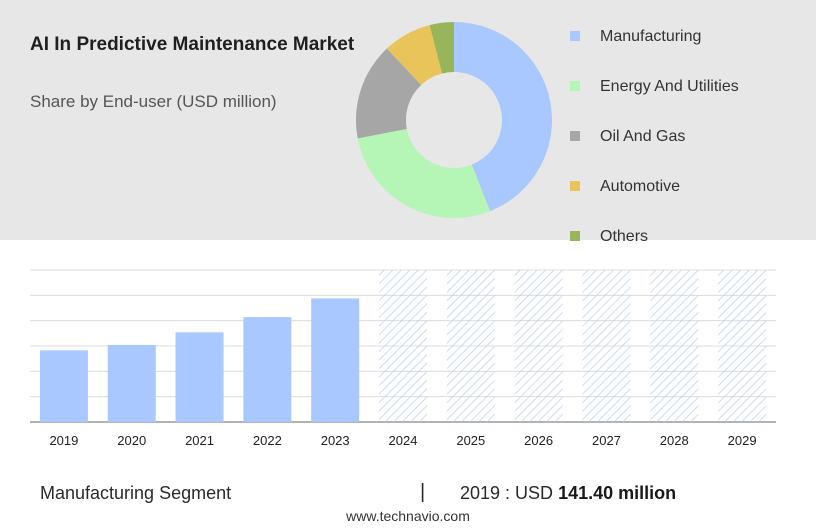 The height and width of the screenshot is (528, 816). I want to click on forecast-bar-2028, so click(674, 346).